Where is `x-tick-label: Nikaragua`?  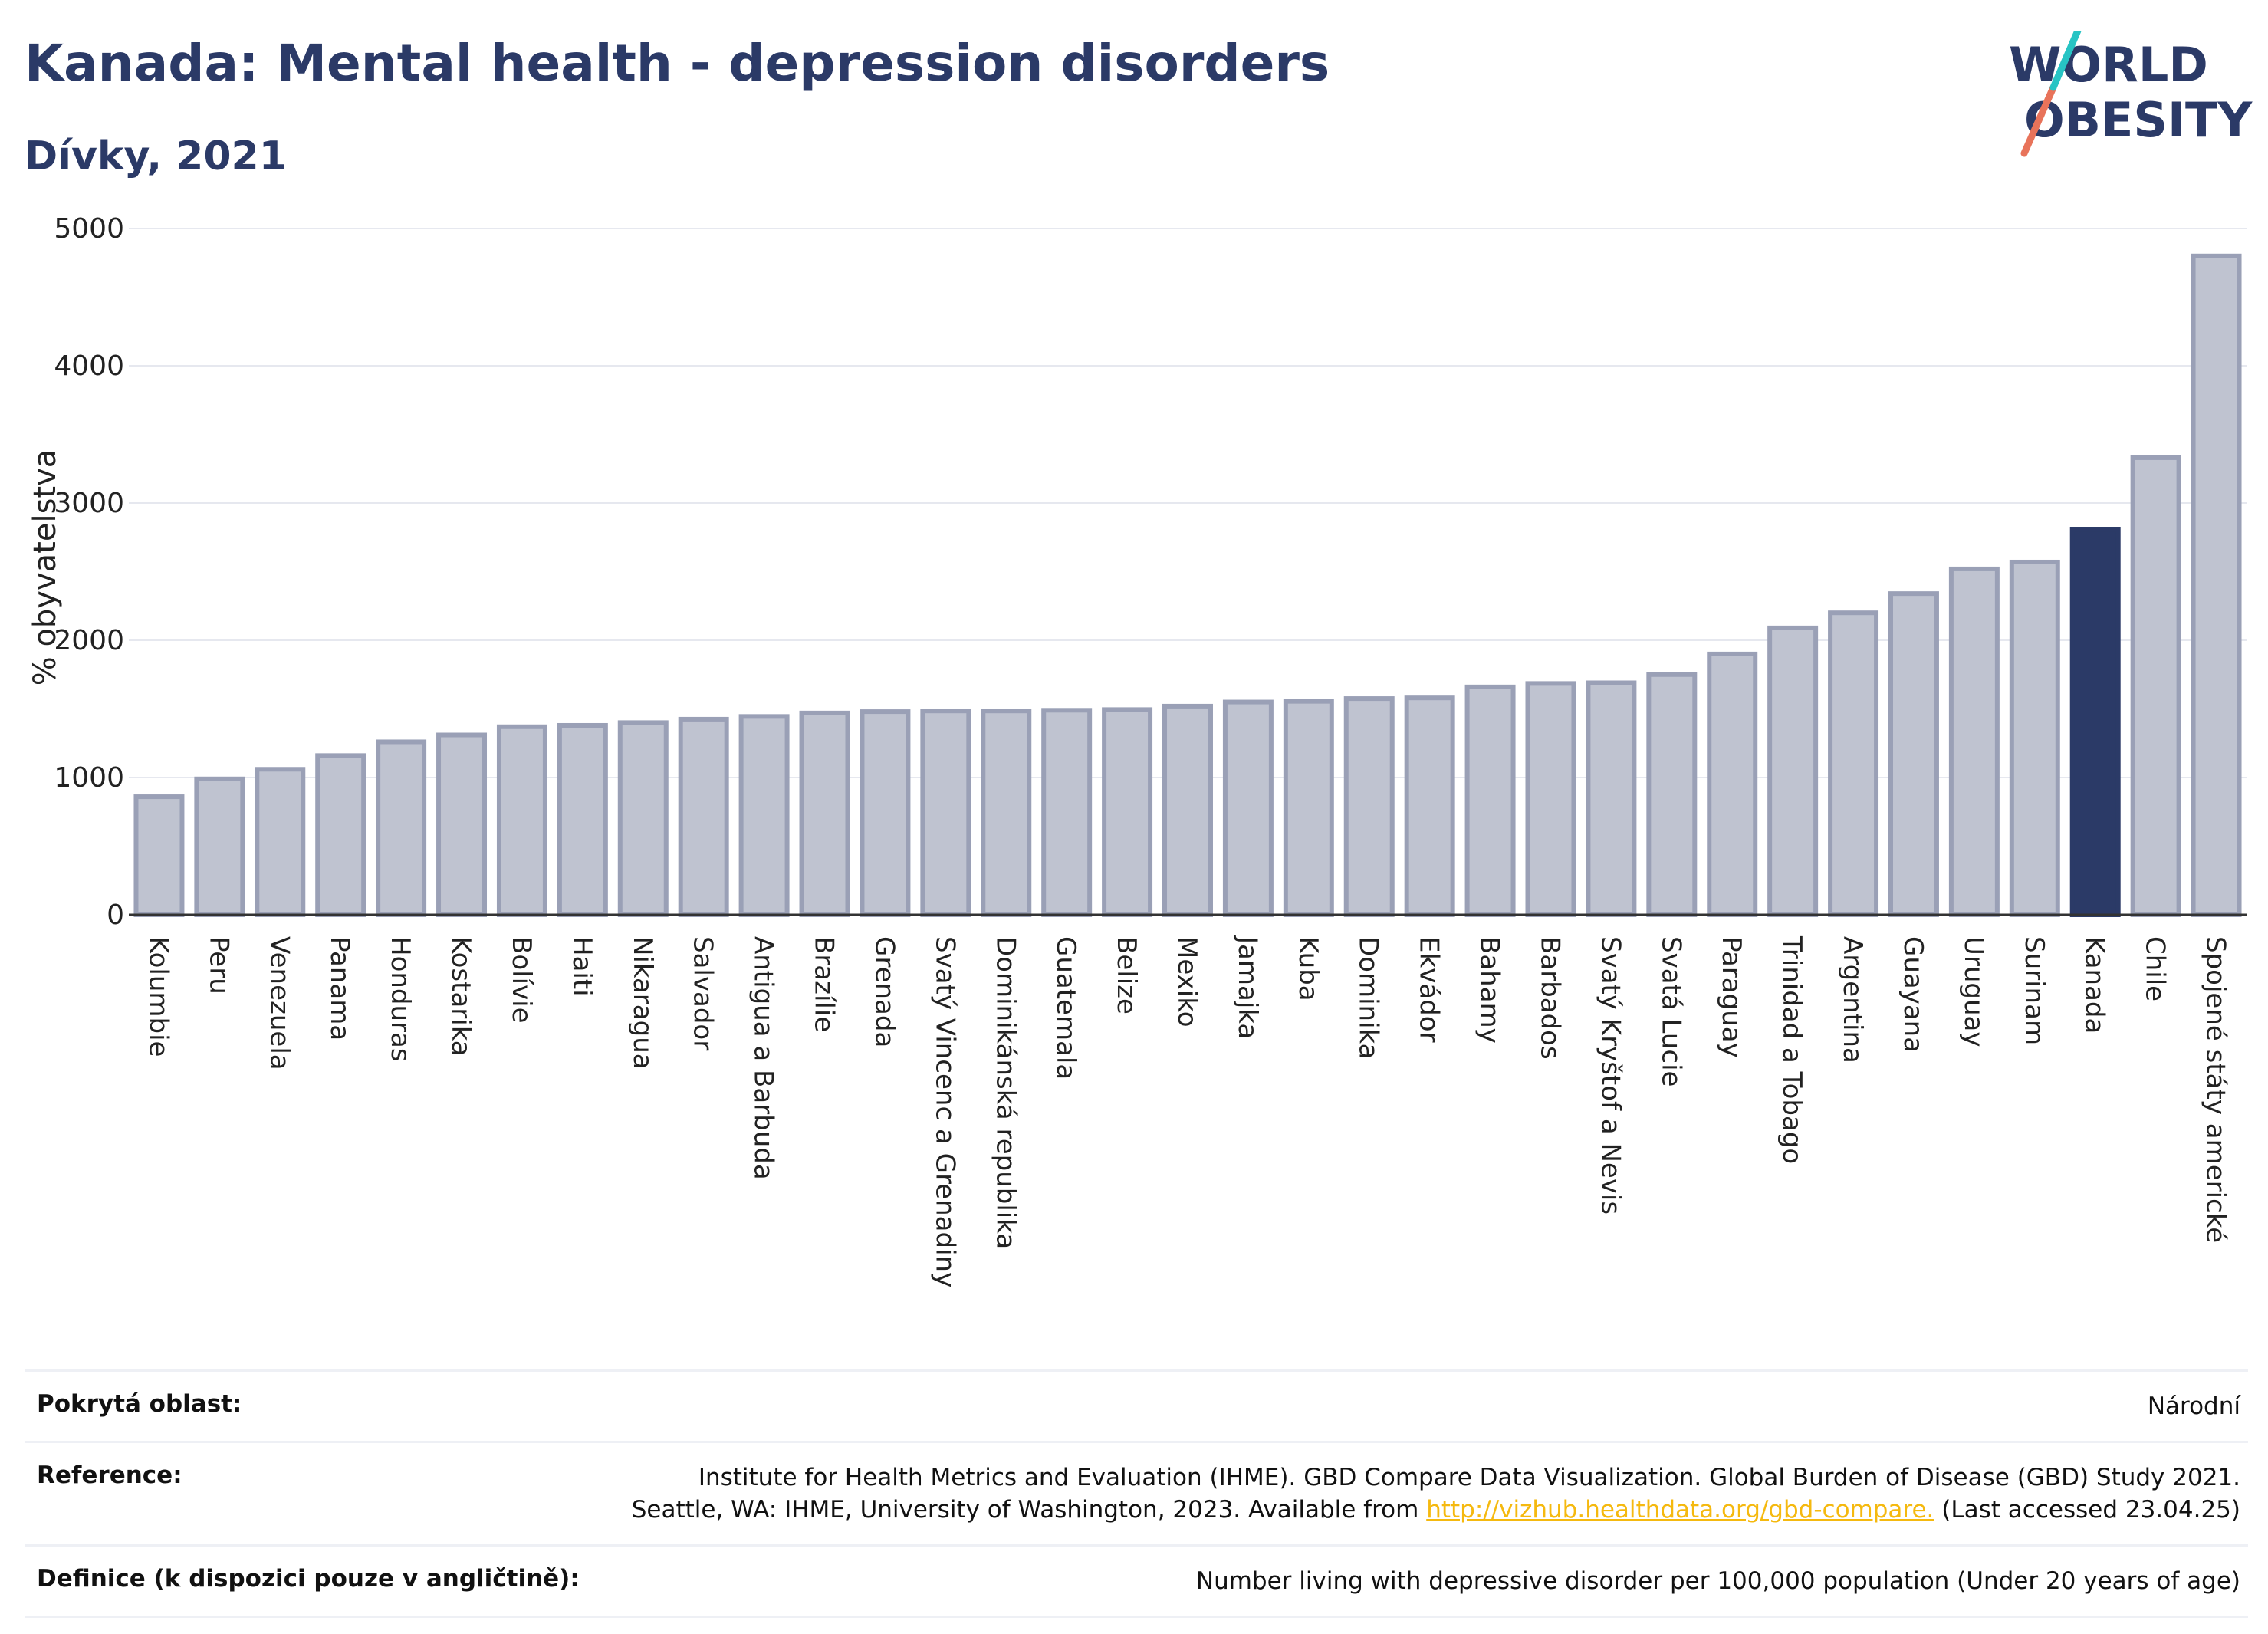 x-tick-label: Nikaragua is located at coordinates (642, 1003).